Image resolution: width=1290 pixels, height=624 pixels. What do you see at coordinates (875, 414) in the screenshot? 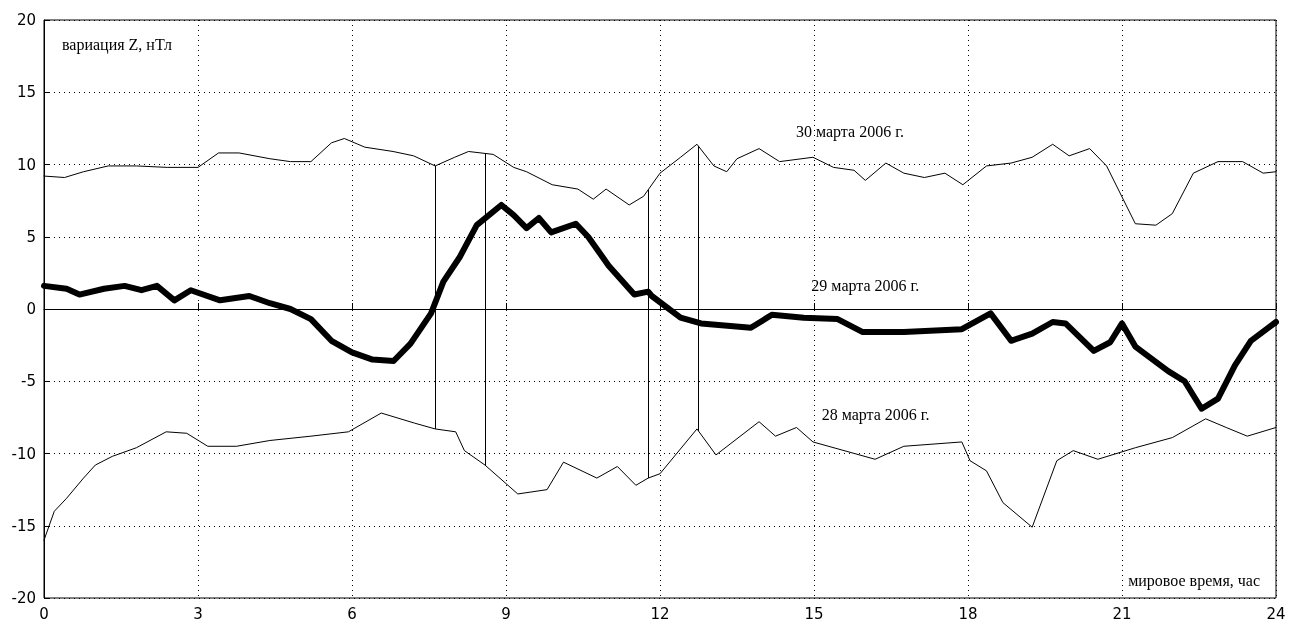
I see `series-label: 28 марта 2006 г.` at bounding box center [875, 414].